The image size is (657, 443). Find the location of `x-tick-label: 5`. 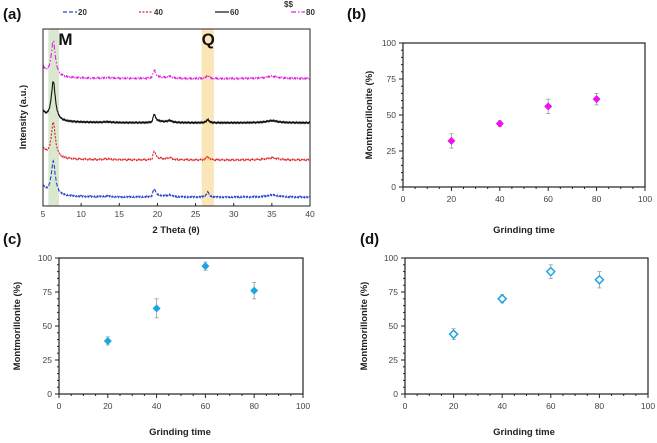

x-tick-label: 5 is located at coordinates (43, 214).